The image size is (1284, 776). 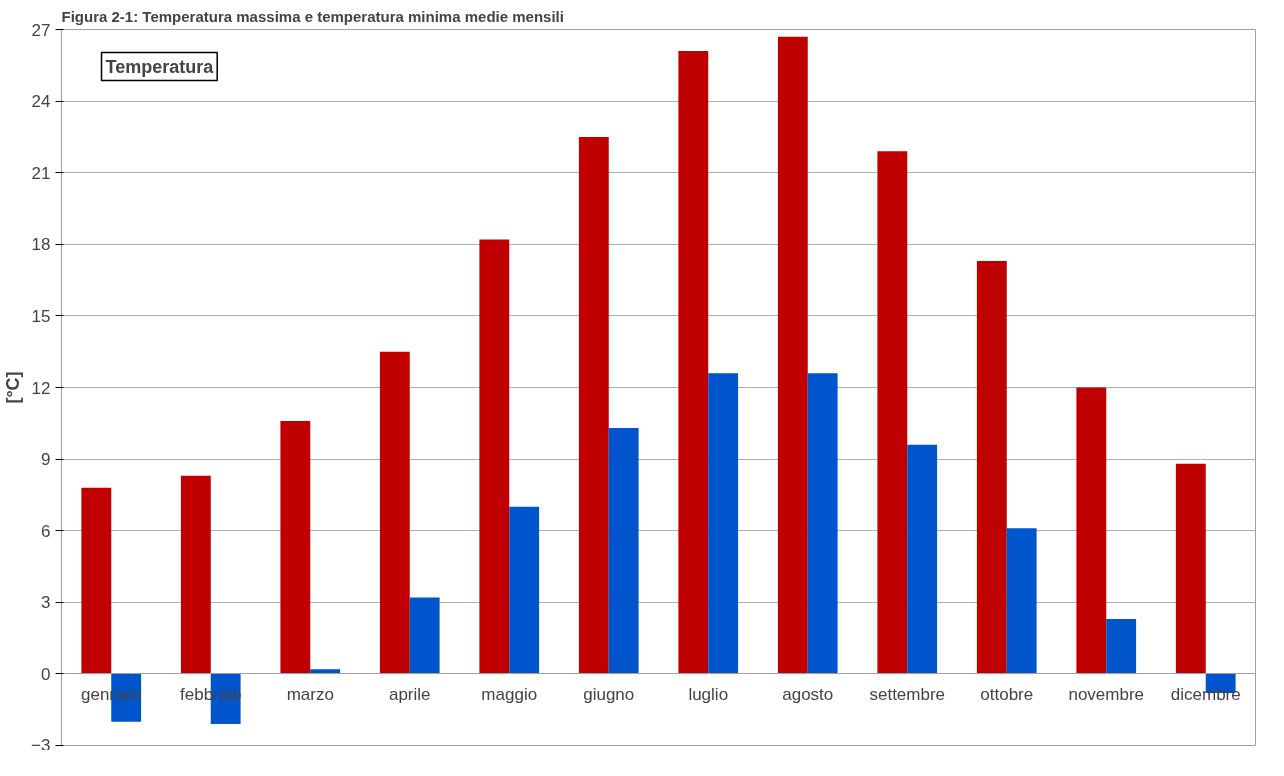 I want to click on x-tick-label: gennaio, so click(x=111, y=694).